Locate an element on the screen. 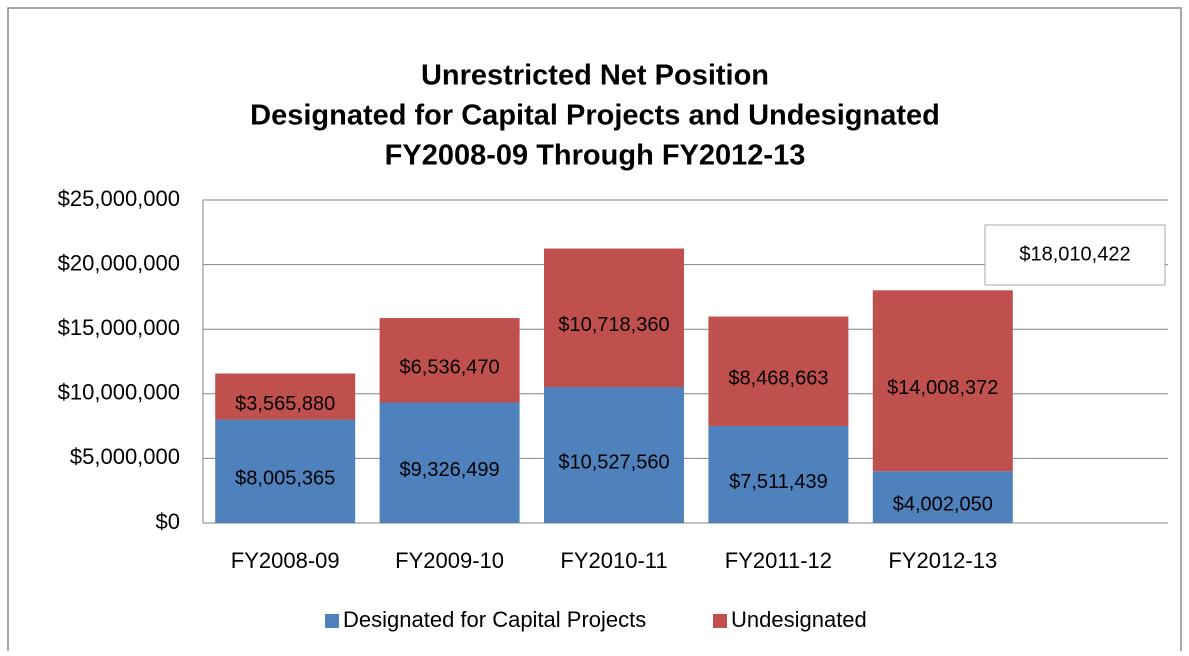 The width and height of the screenshot is (1189, 656). legend-label: Designated for Capital Projects is located at coordinates (494, 619).